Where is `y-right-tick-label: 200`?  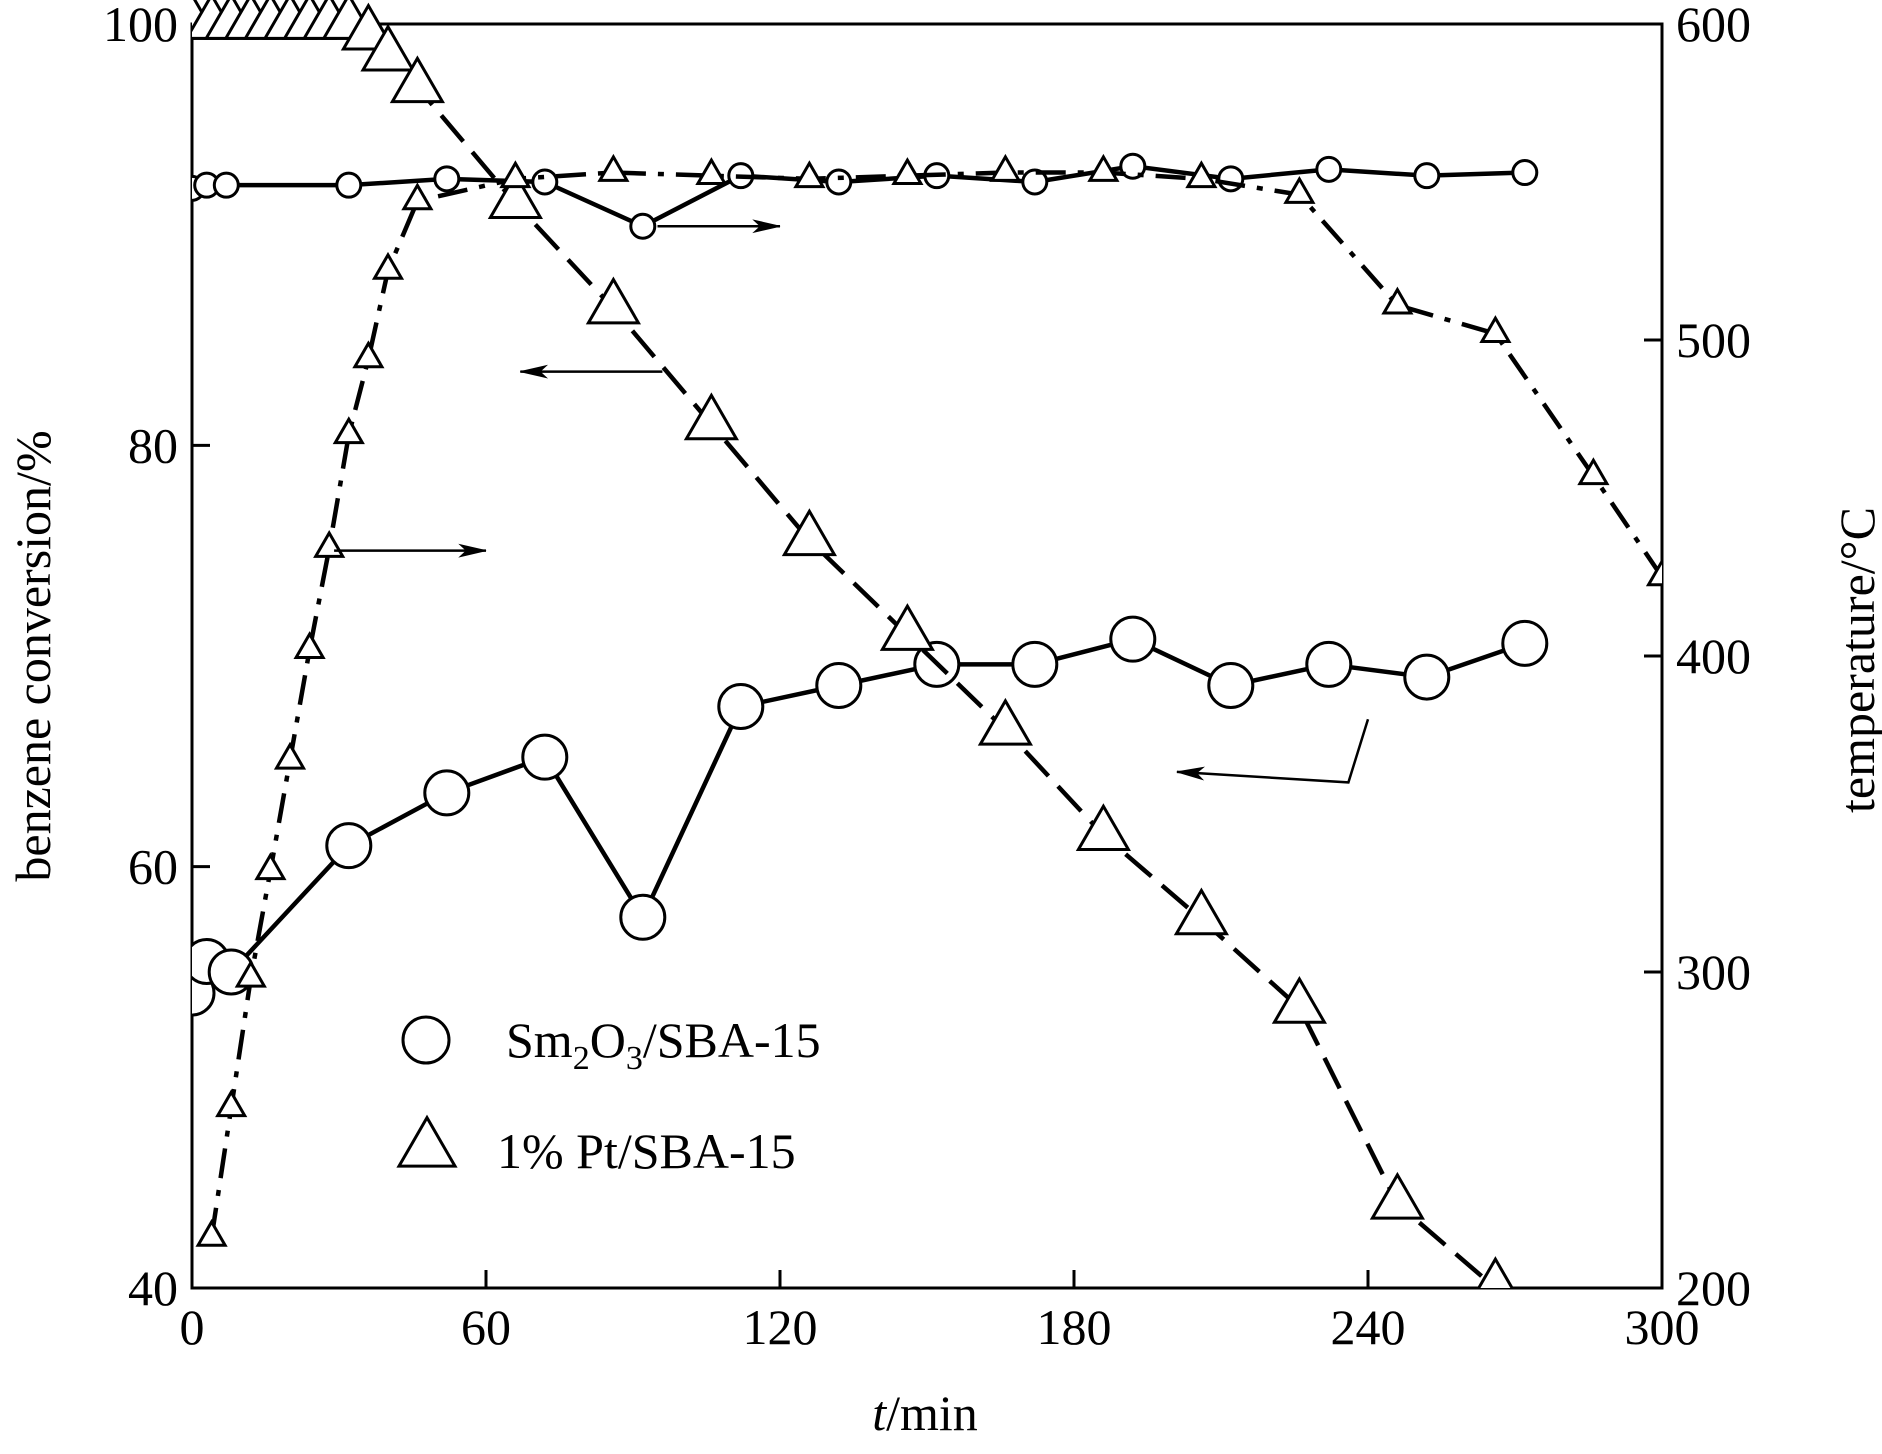 y-right-tick-label: 200 is located at coordinates (1713, 1288).